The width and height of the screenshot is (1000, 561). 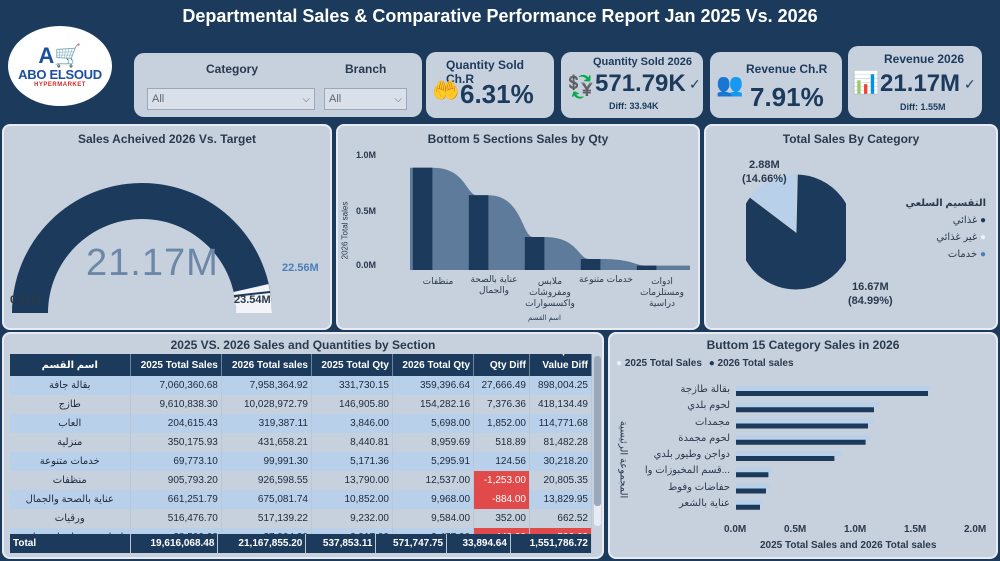 What do you see at coordinates (345, 230) in the screenshot?
I see `bottom5-ylabel: 2026 Total sales` at bounding box center [345, 230].